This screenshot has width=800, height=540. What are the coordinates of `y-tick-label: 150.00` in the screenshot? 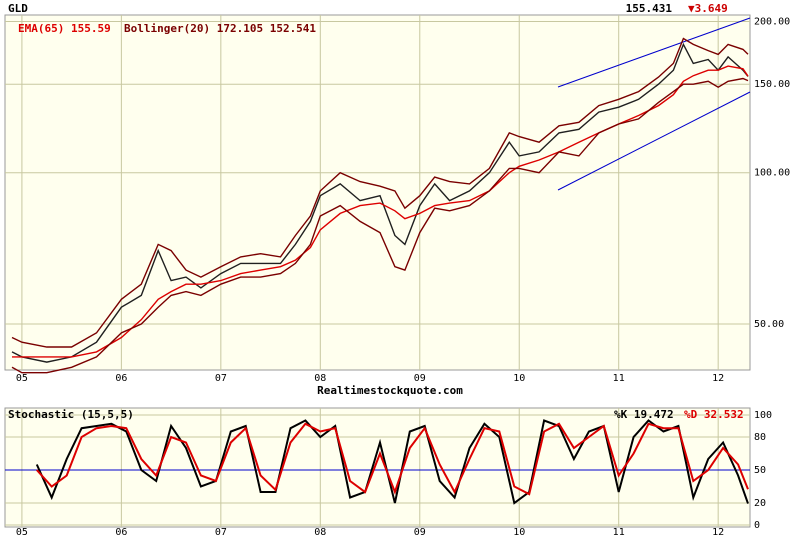 It's located at (772, 84).